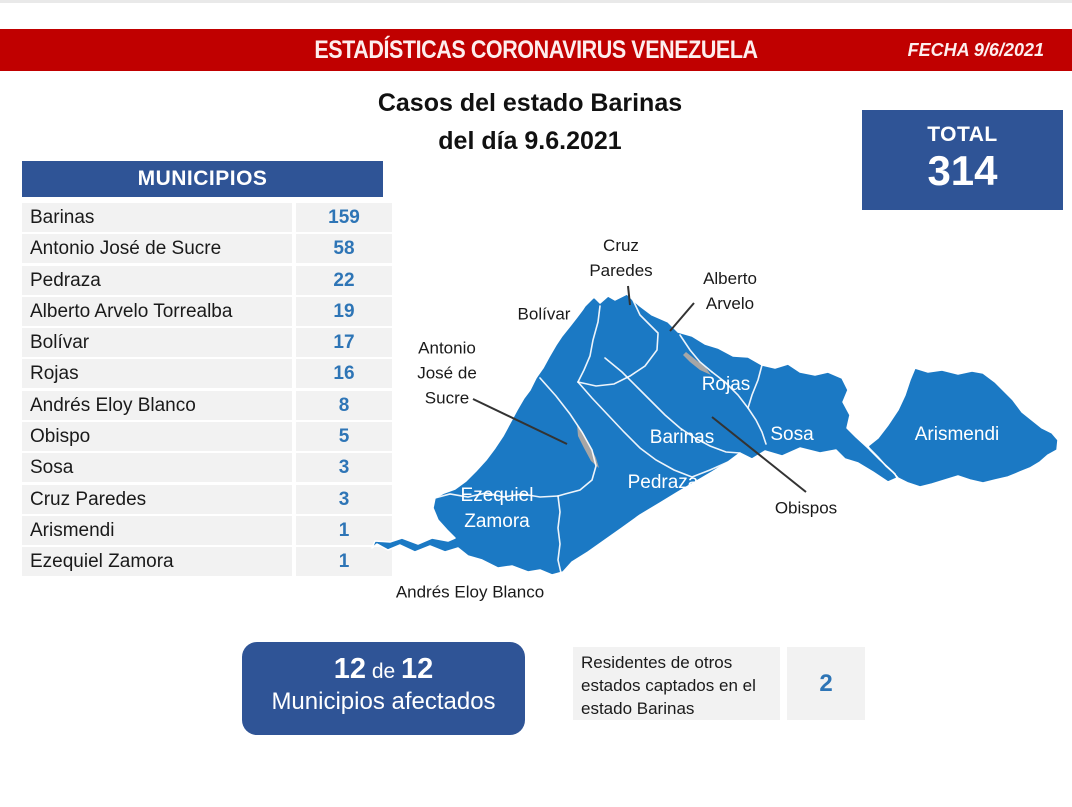 This screenshot has height=807, width=1072. Describe the element at coordinates (682, 437) in the screenshot. I see `map-label-barinas: Barinas` at that location.